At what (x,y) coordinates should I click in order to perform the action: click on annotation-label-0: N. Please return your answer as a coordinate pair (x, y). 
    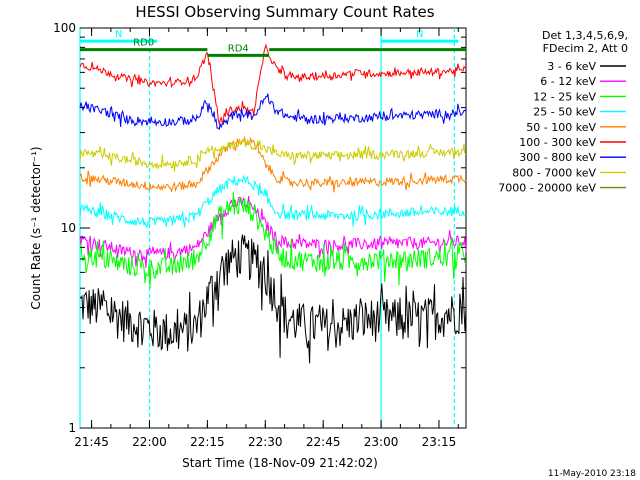
    Looking at the image, I should click on (118, 34).